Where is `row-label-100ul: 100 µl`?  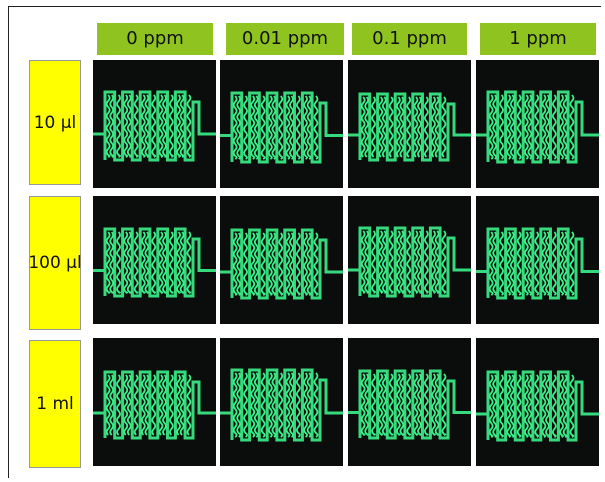 row-label-100ul: 100 µl is located at coordinates (55, 263).